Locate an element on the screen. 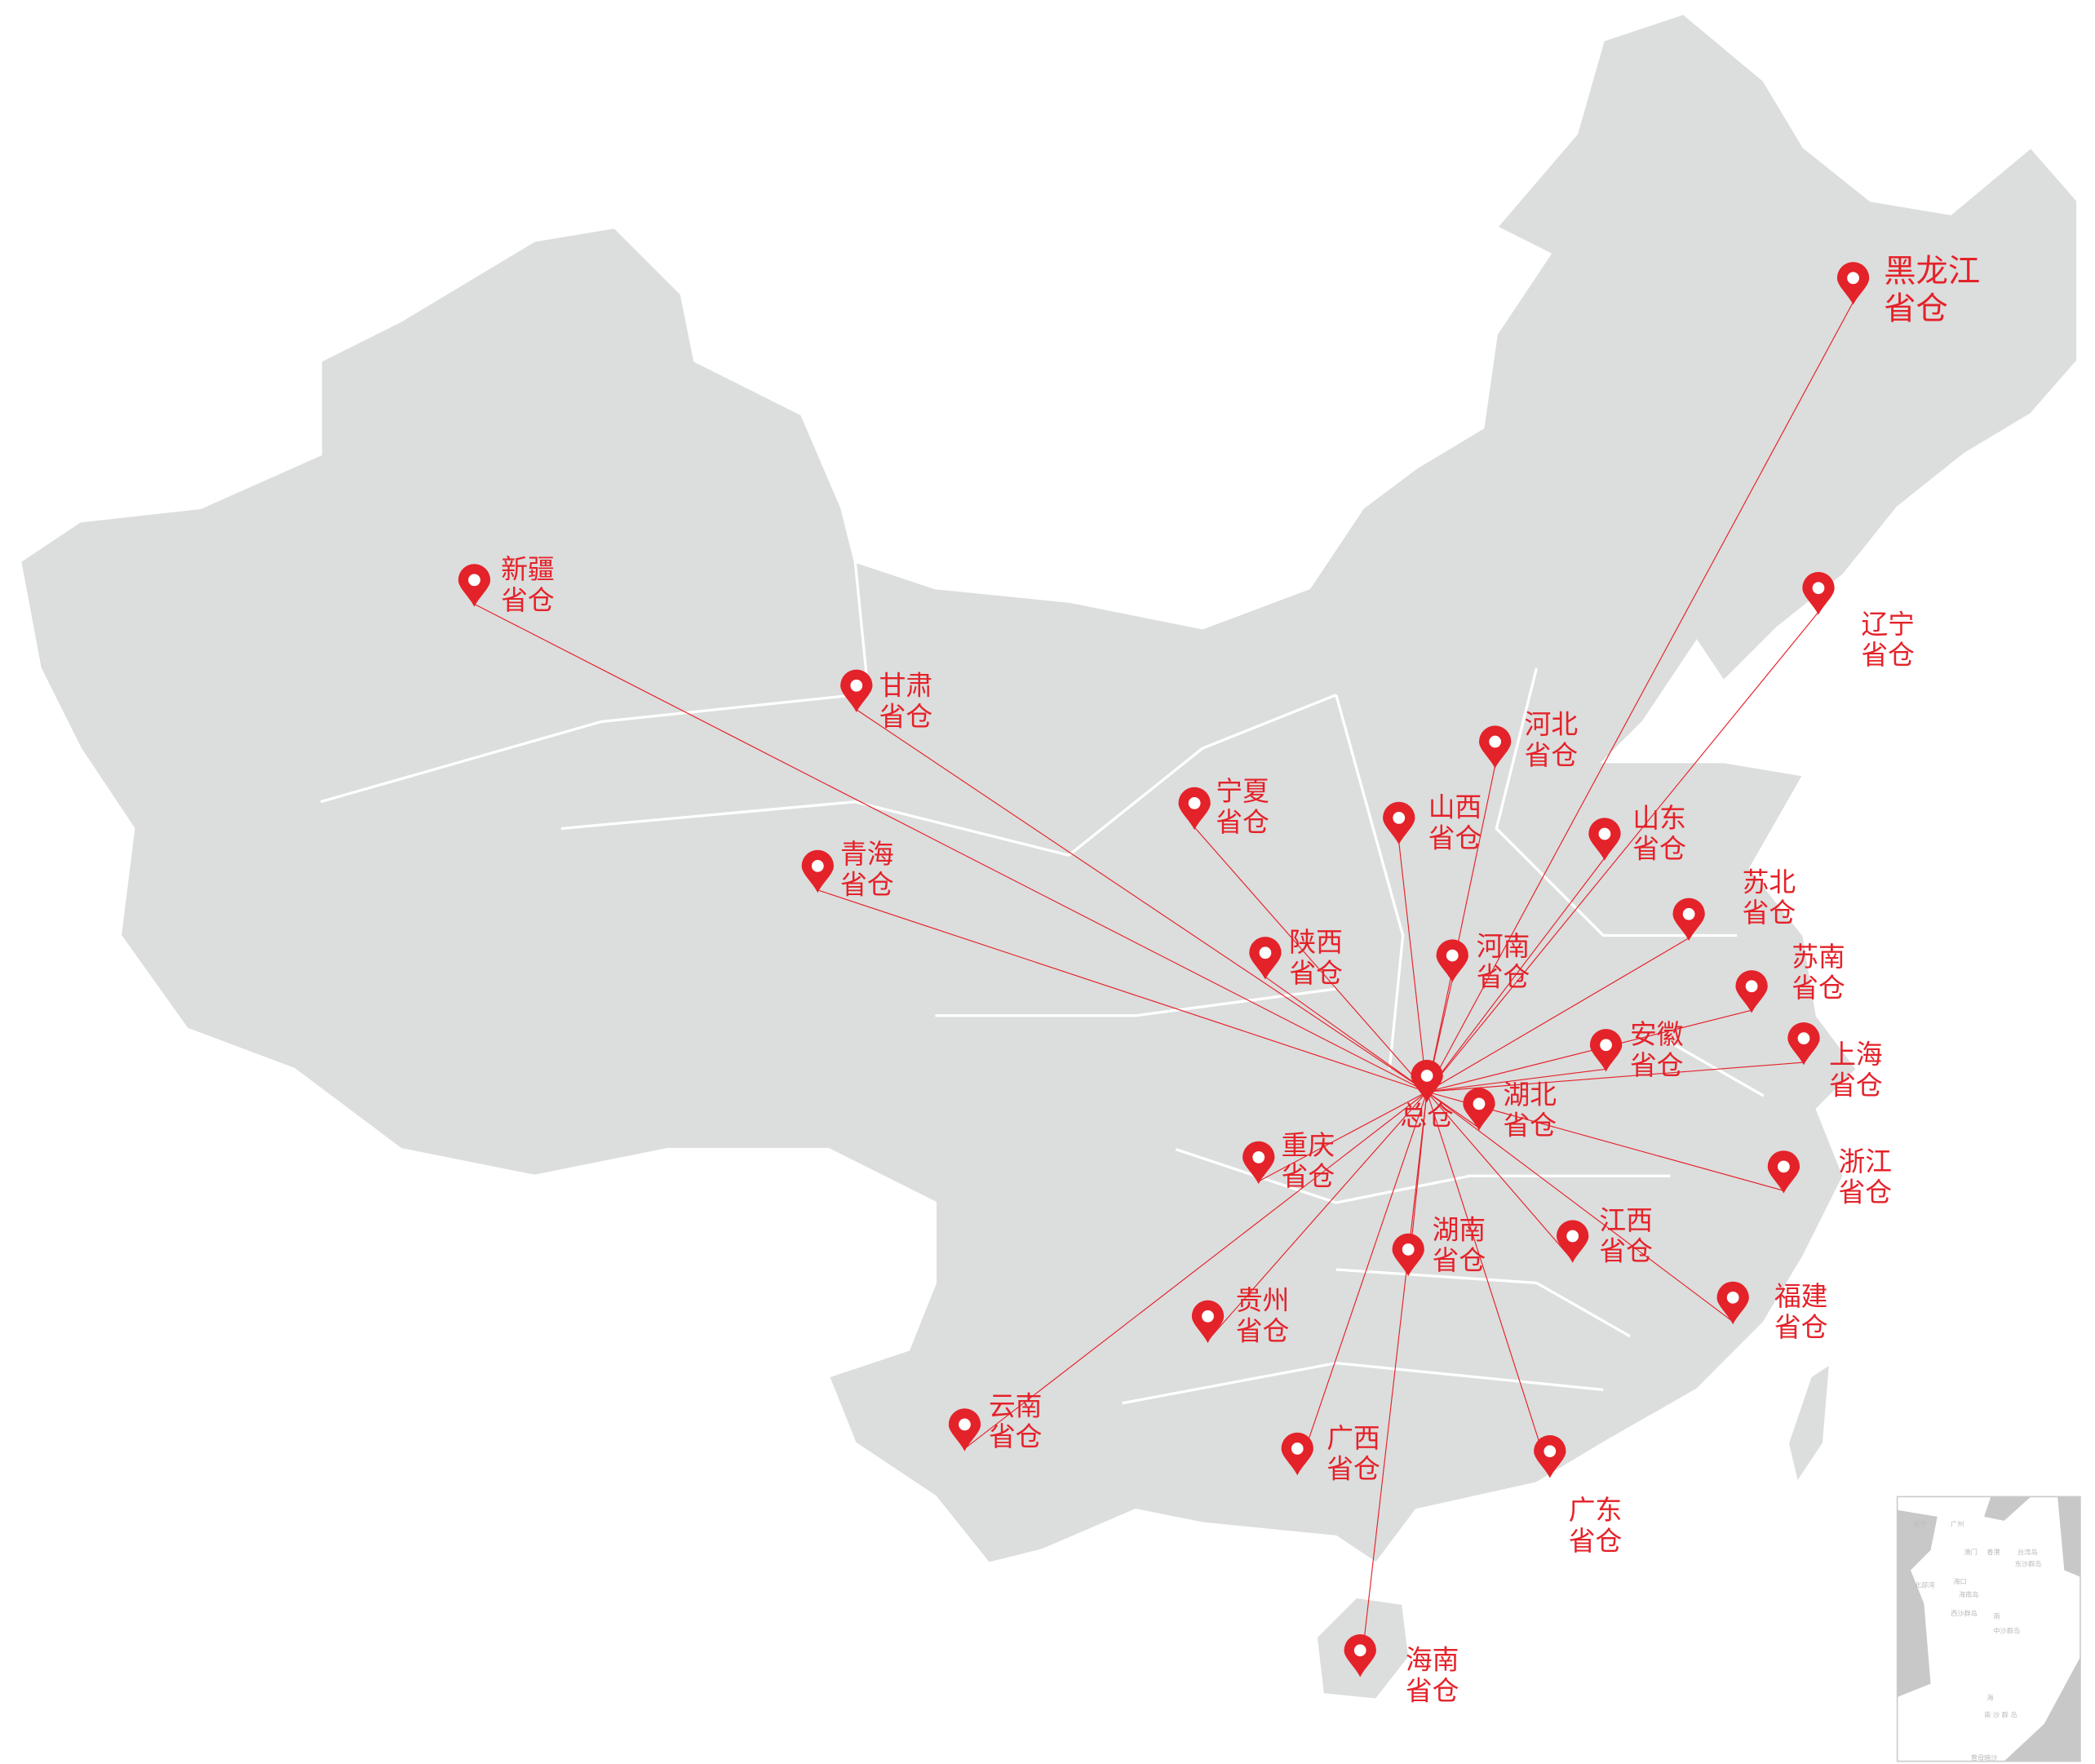 The image size is (2095, 1764). hub-label: 总仓 is located at coordinates (1427, 1116).